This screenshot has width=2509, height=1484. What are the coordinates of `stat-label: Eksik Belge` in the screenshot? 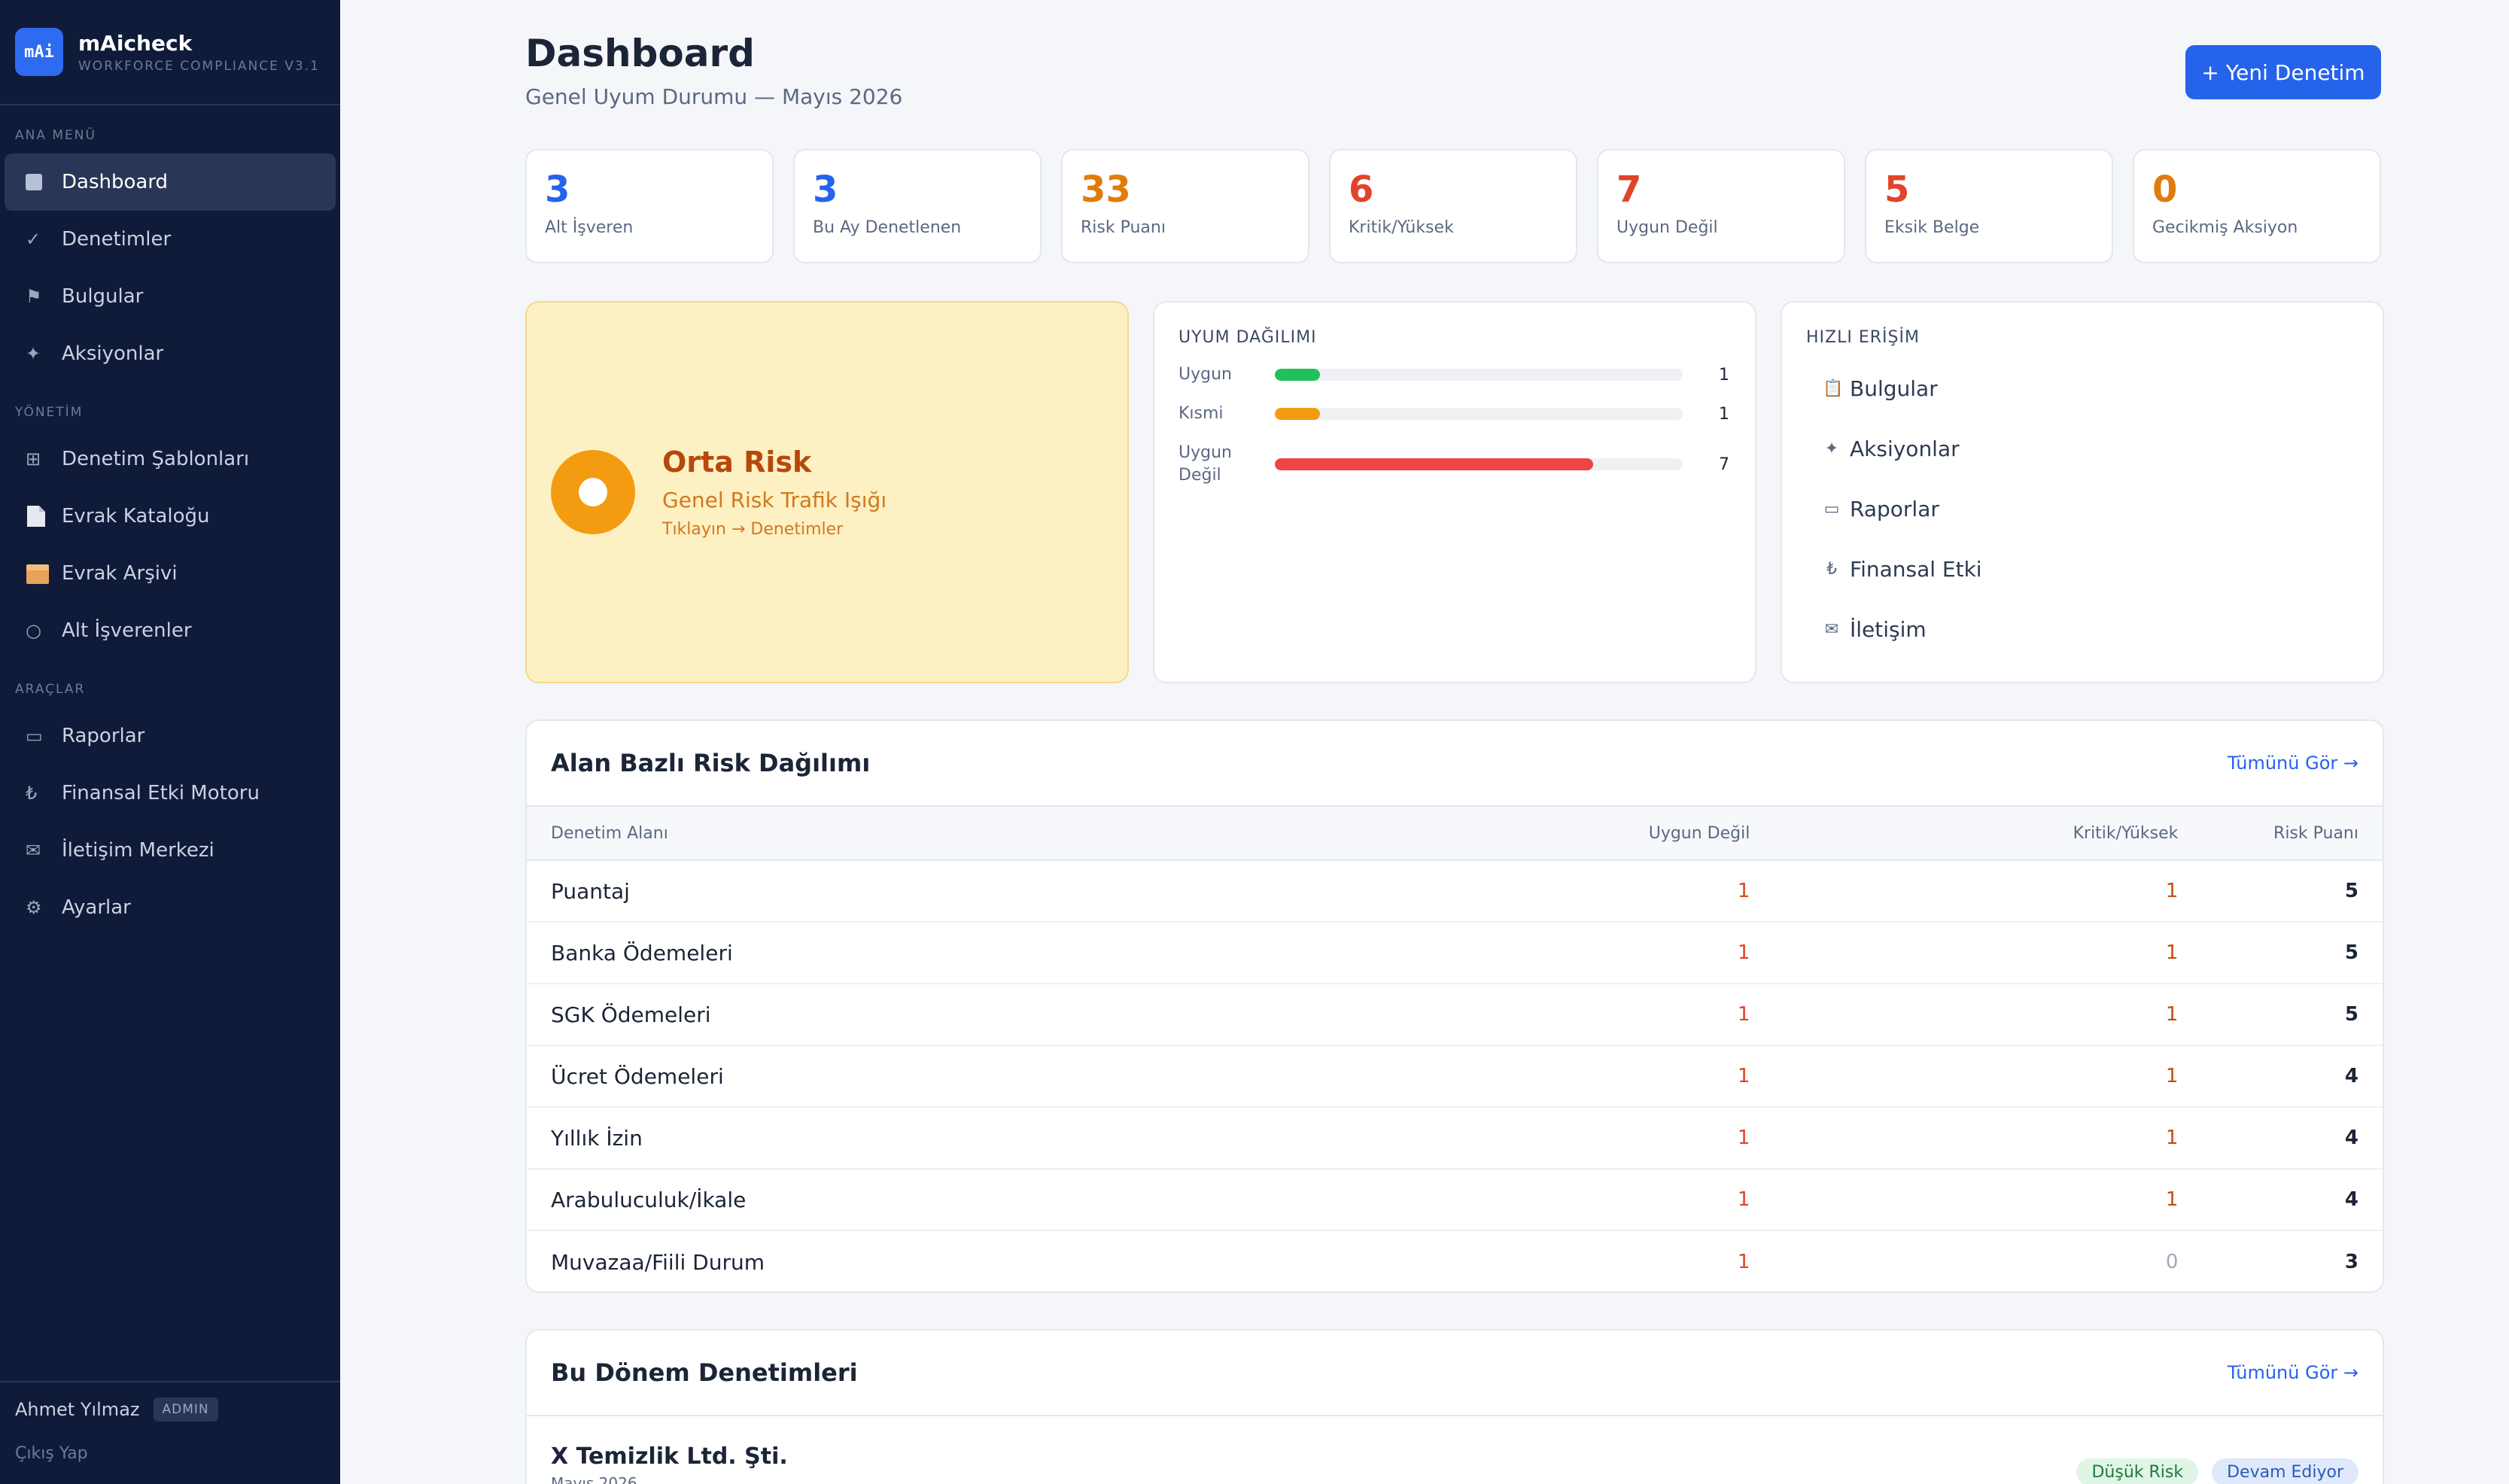 It's located at (1932, 227).